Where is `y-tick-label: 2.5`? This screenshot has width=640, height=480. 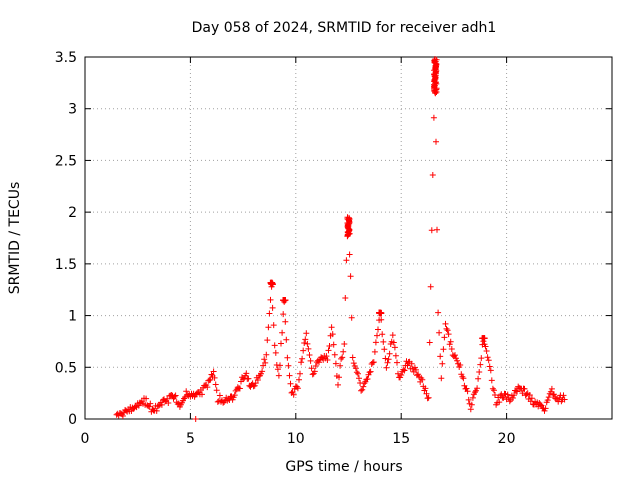 y-tick-label: 2.5 is located at coordinates (66, 161).